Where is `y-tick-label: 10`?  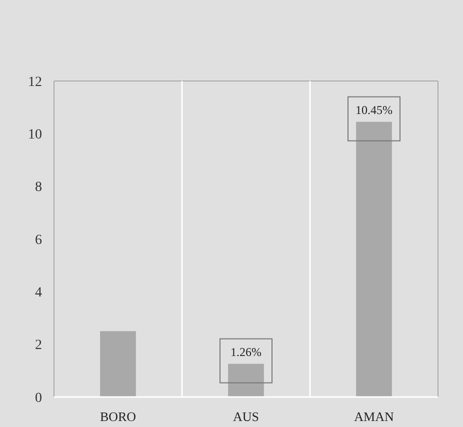 y-tick-label: 10 is located at coordinates (35, 135).